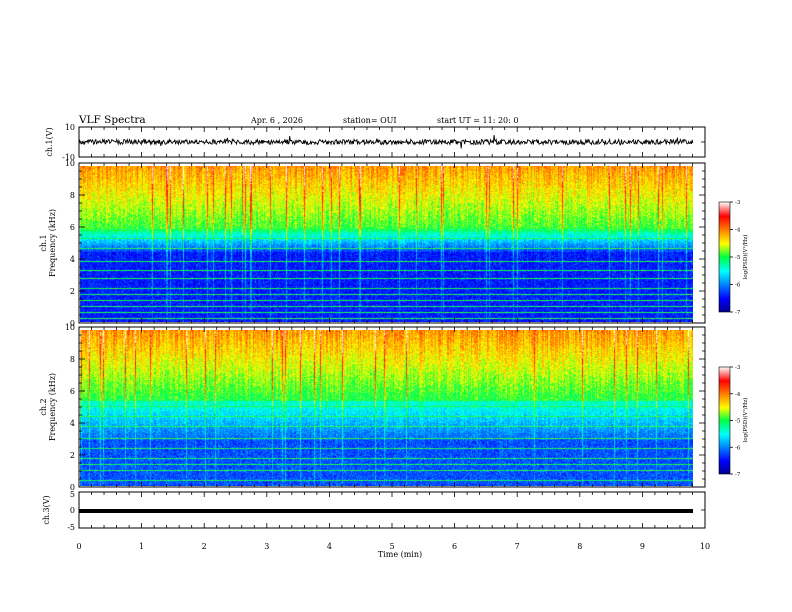  Describe the element at coordinates (329, 546) in the screenshot. I see `x-tick-label: 4` at that location.